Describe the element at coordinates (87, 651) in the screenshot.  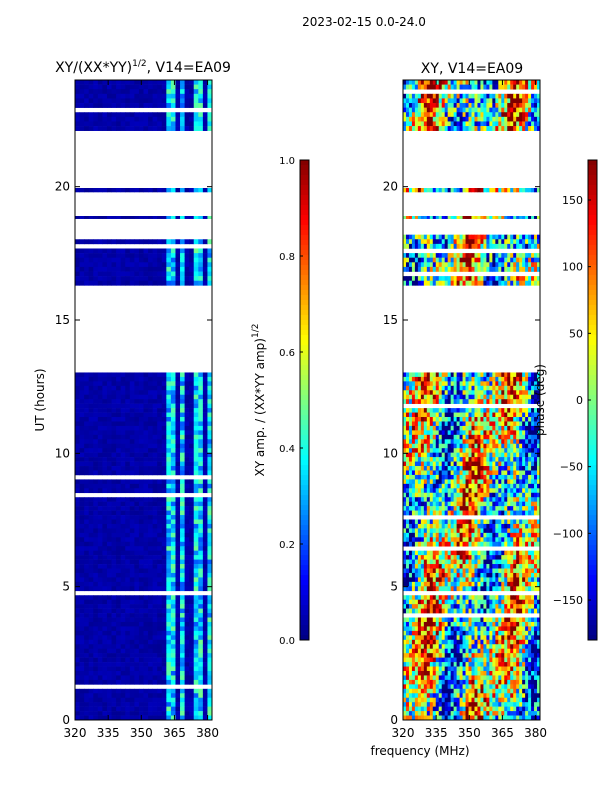
I see `heatmap-cell-s0-r63-c2` at that location.